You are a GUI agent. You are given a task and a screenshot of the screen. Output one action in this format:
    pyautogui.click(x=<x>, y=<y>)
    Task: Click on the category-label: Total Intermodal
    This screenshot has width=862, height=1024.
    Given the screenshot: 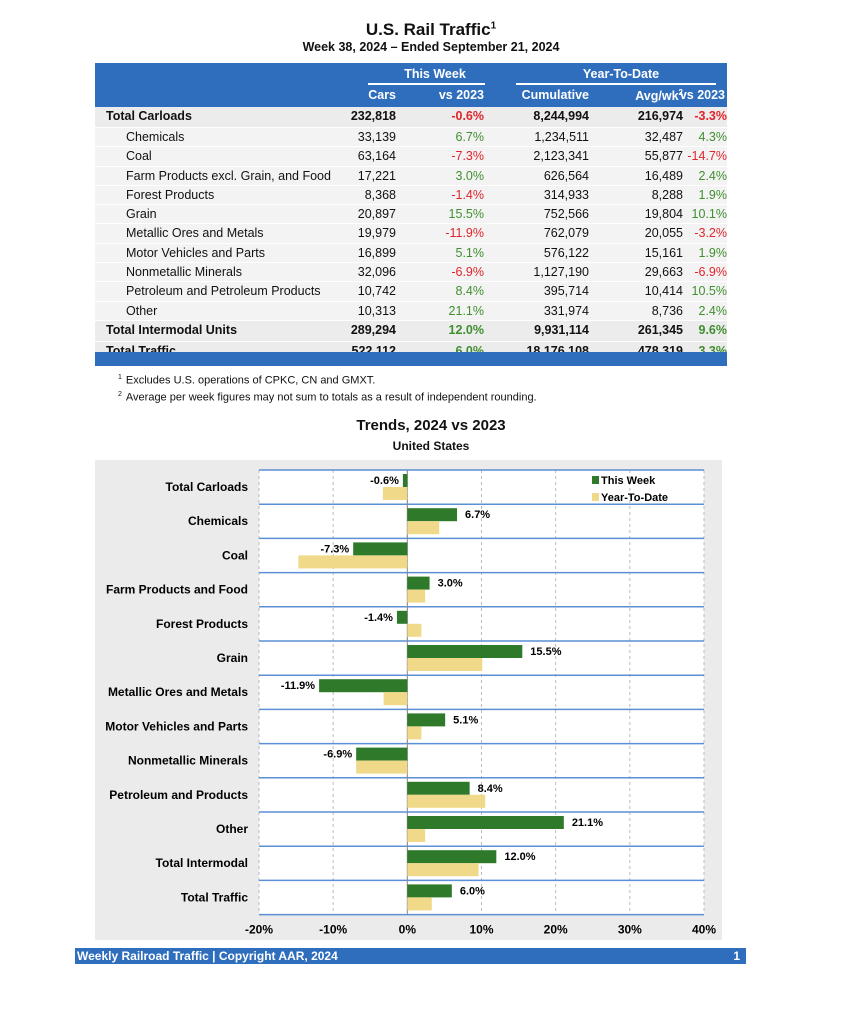 What is the action you would take?
    pyautogui.click(x=202, y=863)
    